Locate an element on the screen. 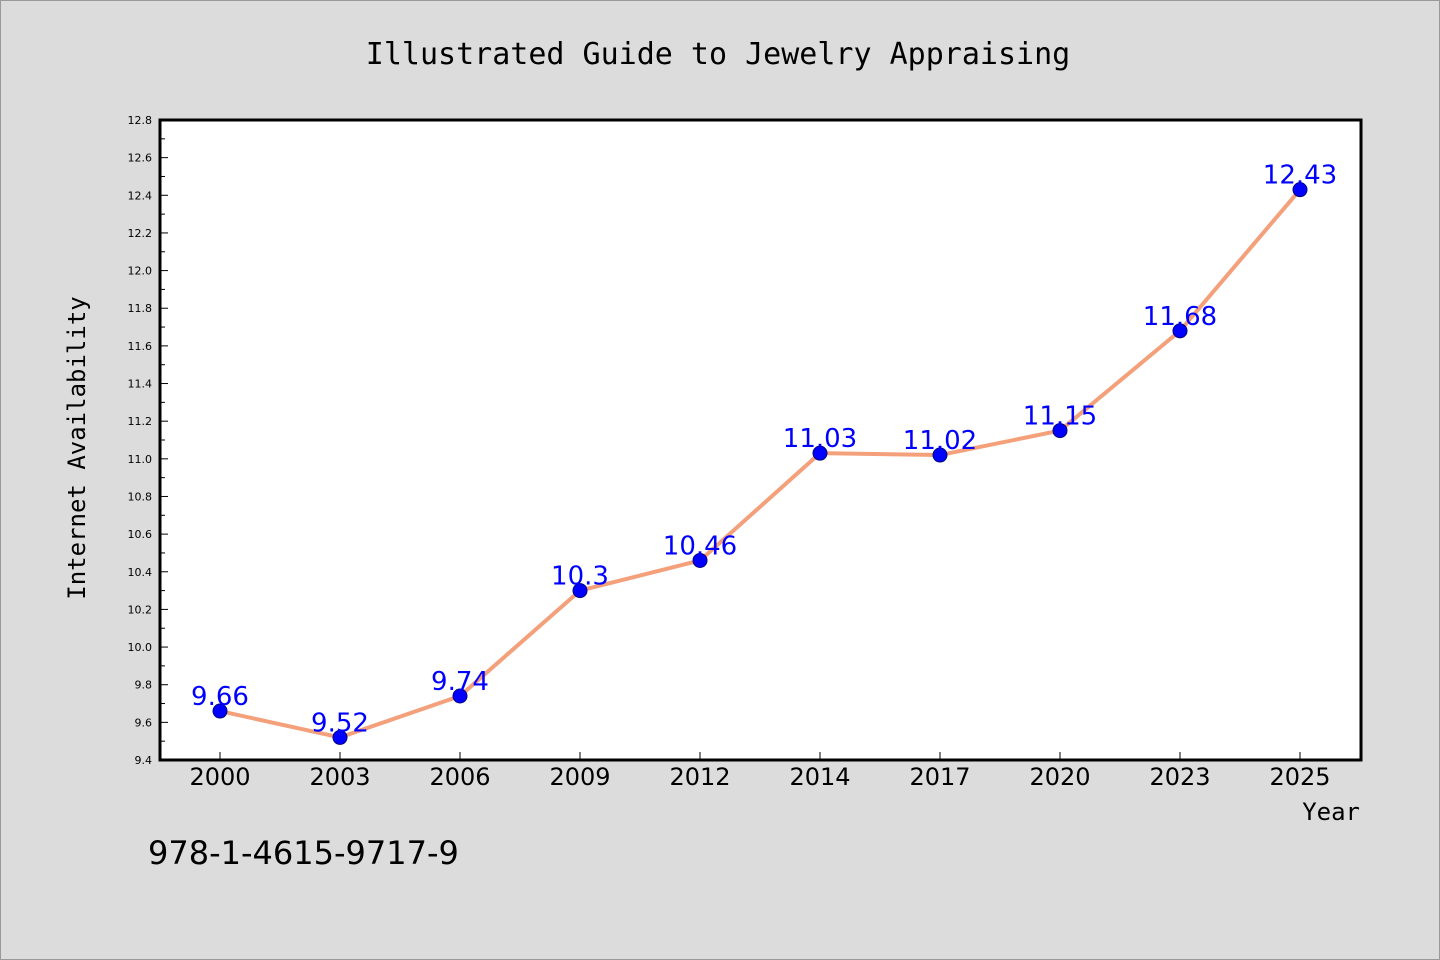 The height and width of the screenshot is (960, 1440). y-tick-label: 12.4 is located at coordinates (140, 195).